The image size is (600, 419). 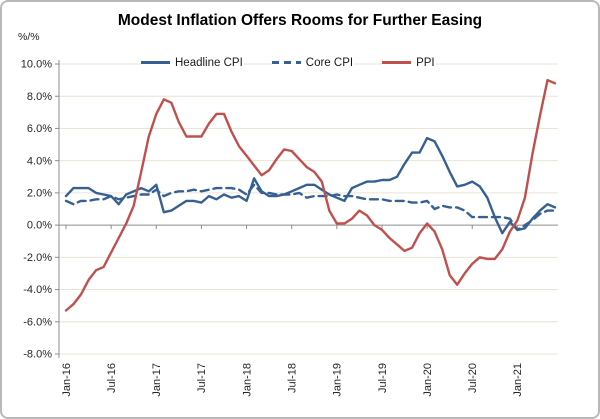 I want to click on x-tick-label: Jan-17, so click(x=157, y=380).